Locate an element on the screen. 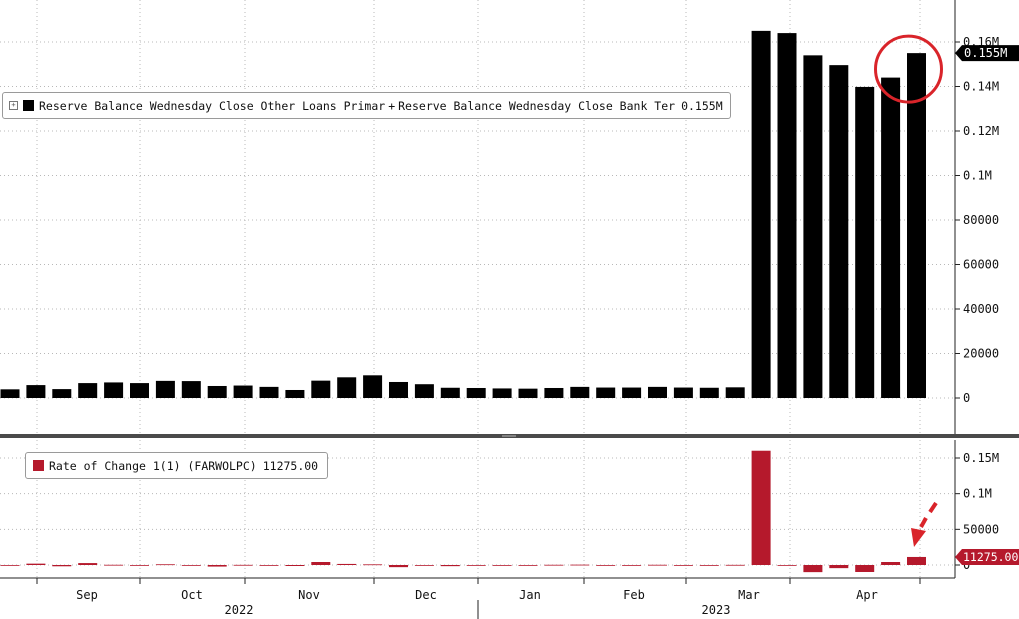  highlight-circle is located at coordinates (908, 69).